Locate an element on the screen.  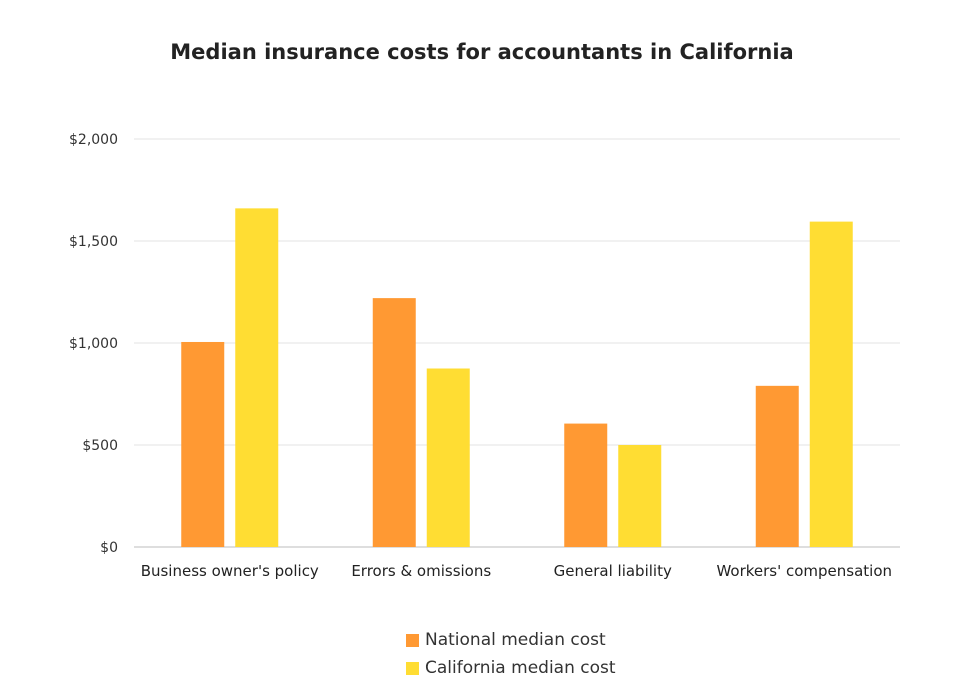
y-tick-label: $0 is located at coordinates (109, 548).